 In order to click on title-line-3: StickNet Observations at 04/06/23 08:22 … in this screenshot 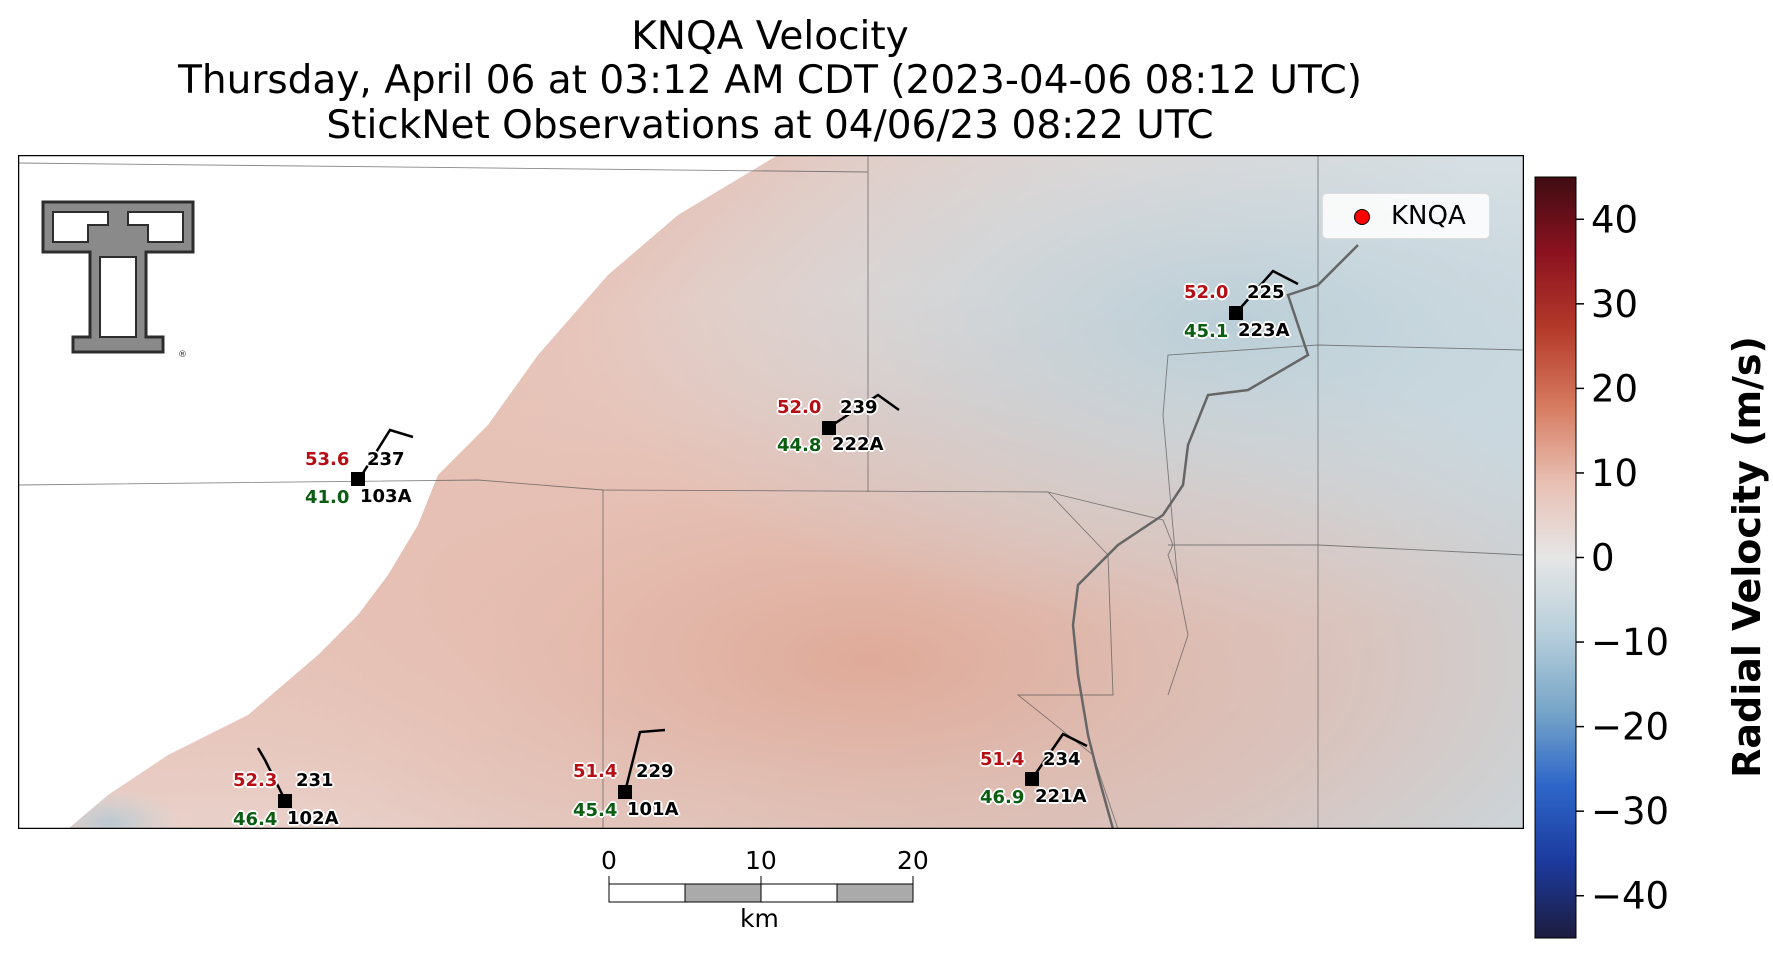, I will do `click(770, 125)`.